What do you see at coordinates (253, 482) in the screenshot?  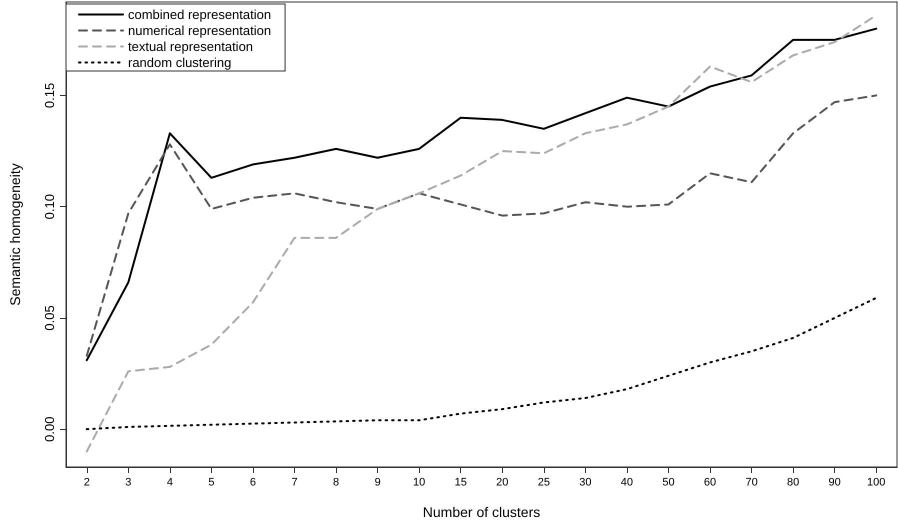 I see `x-tick-label: 6` at bounding box center [253, 482].